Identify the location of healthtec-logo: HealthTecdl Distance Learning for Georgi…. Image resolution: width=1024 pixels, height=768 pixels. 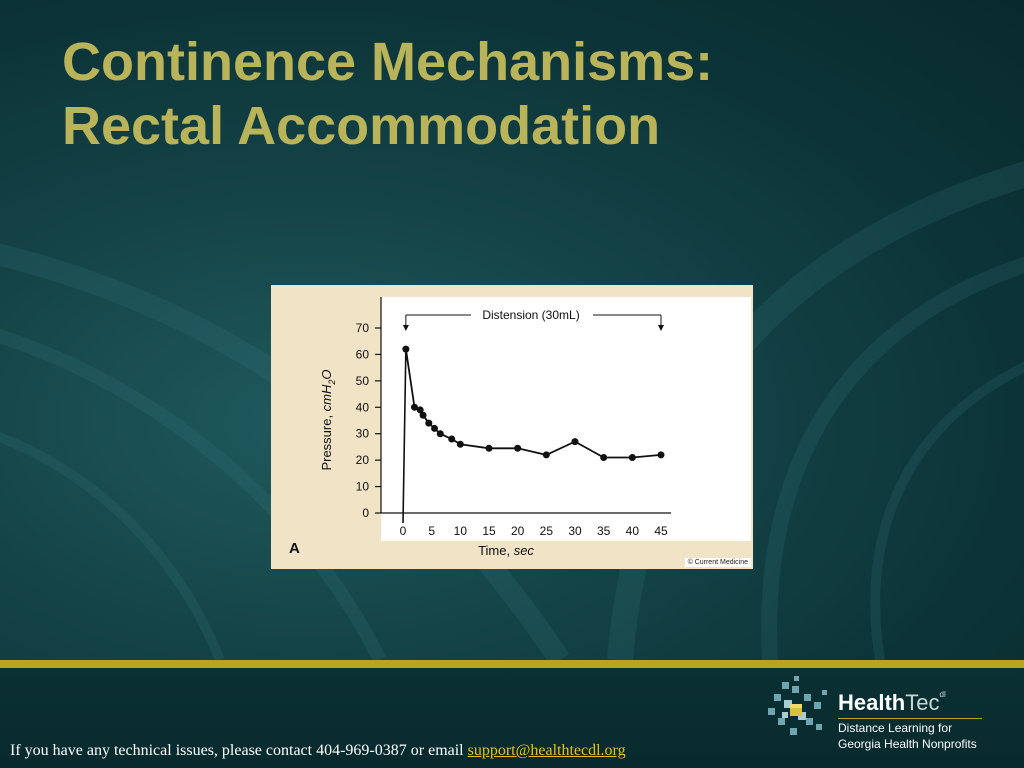
(889, 714).